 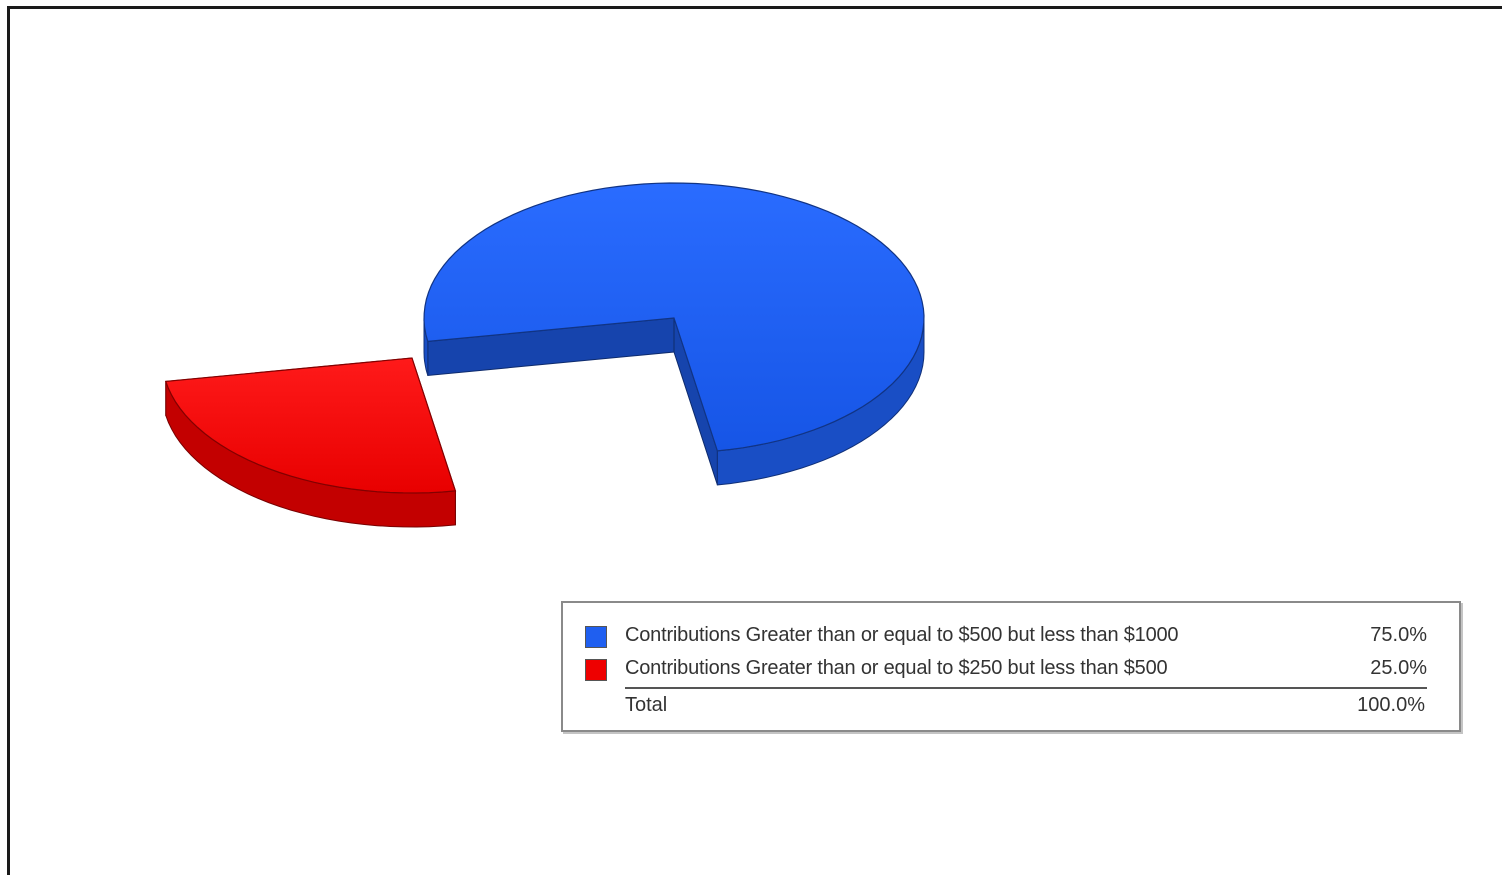 I want to click on legend-divider, so click(x=1026, y=688).